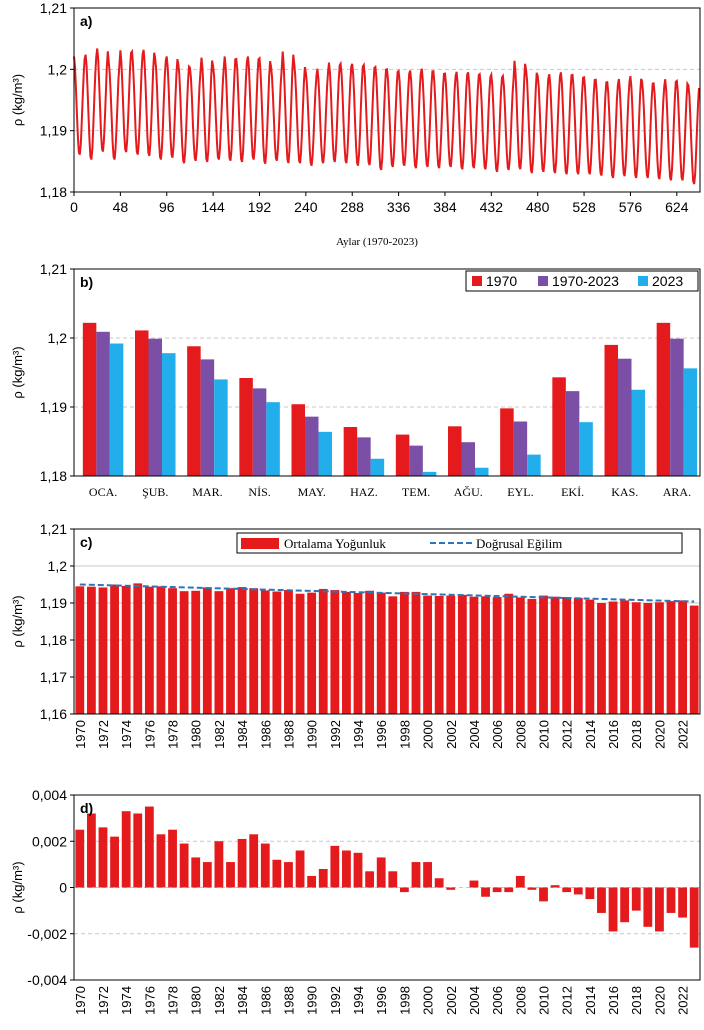 Image resolution: width=704 pixels, height=1030 pixels. What do you see at coordinates (47, 934) in the screenshot?
I see `y-tick-label: -0,002` at bounding box center [47, 934].